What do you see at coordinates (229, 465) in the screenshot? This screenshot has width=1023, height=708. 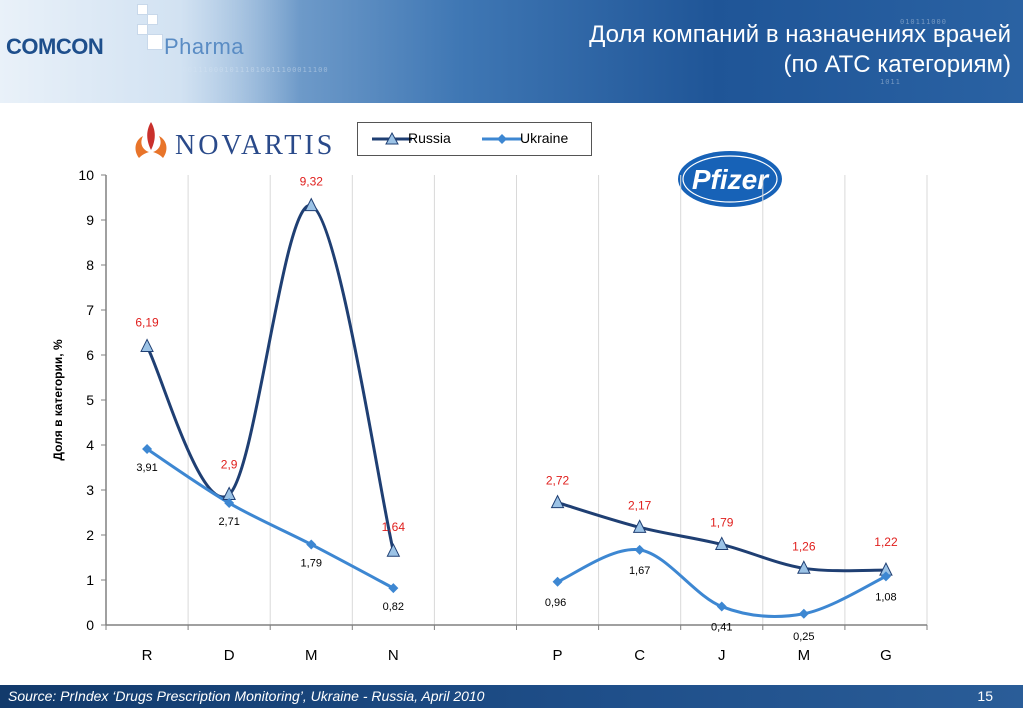 I see `russia-data-label: 2,9` at bounding box center [229, 465].